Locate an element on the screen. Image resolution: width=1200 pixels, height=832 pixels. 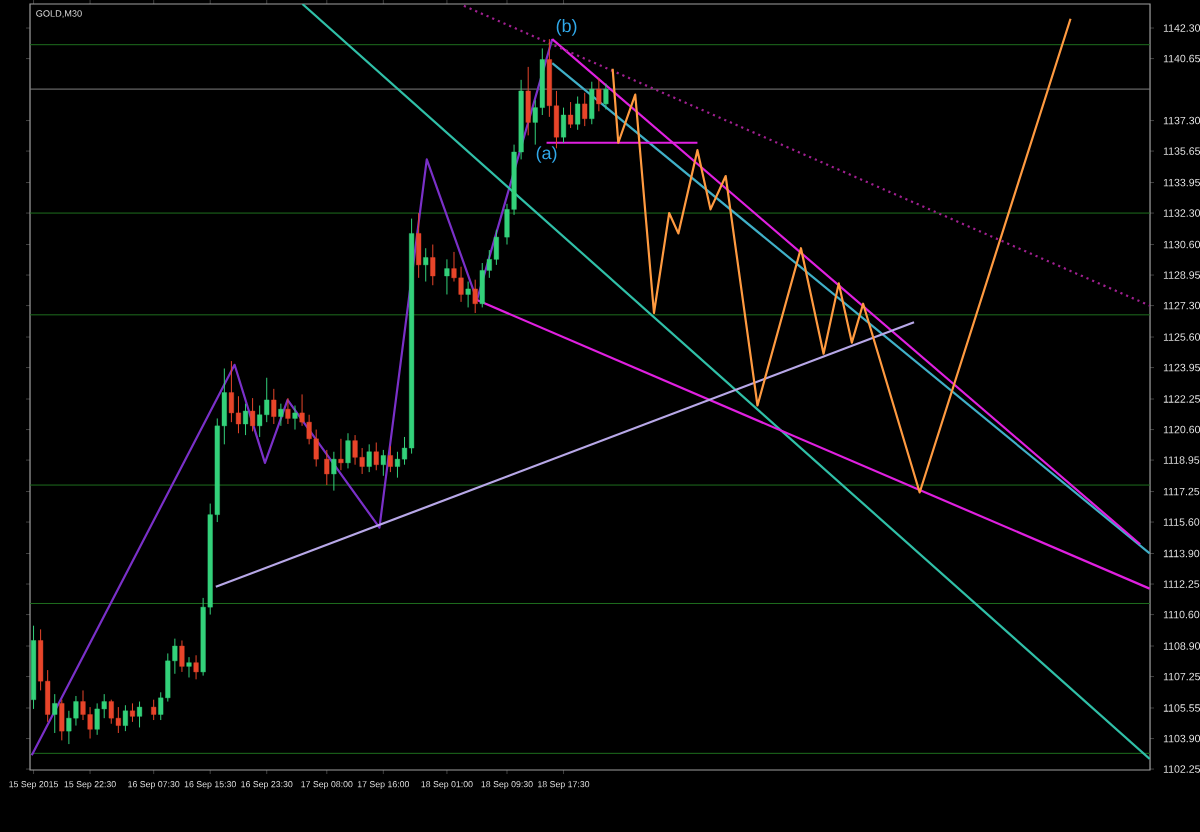
annotation: (b) is located at coordinates (566, 27).